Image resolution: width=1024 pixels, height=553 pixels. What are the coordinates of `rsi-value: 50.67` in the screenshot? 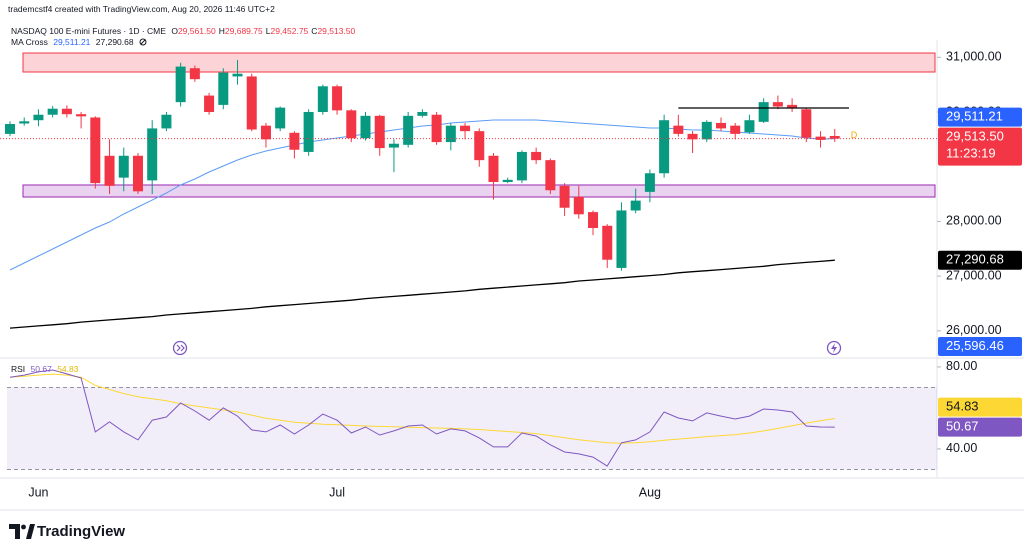 It's located at (41, 369).